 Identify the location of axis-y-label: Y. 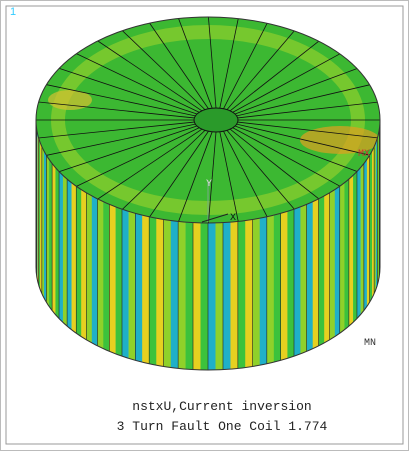
(209, 184).